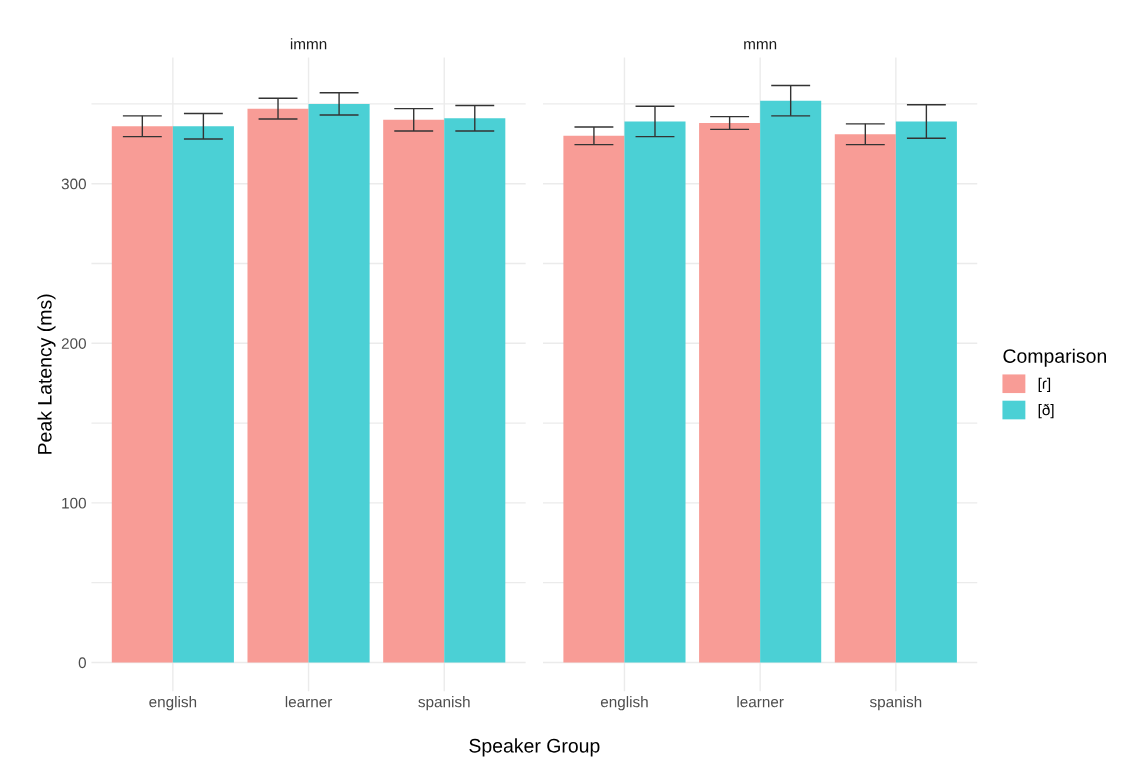 Image resolution: width=1143 pixels, height=768 pixels. I want to click on y-tick-label: 100, so click(74, 503).